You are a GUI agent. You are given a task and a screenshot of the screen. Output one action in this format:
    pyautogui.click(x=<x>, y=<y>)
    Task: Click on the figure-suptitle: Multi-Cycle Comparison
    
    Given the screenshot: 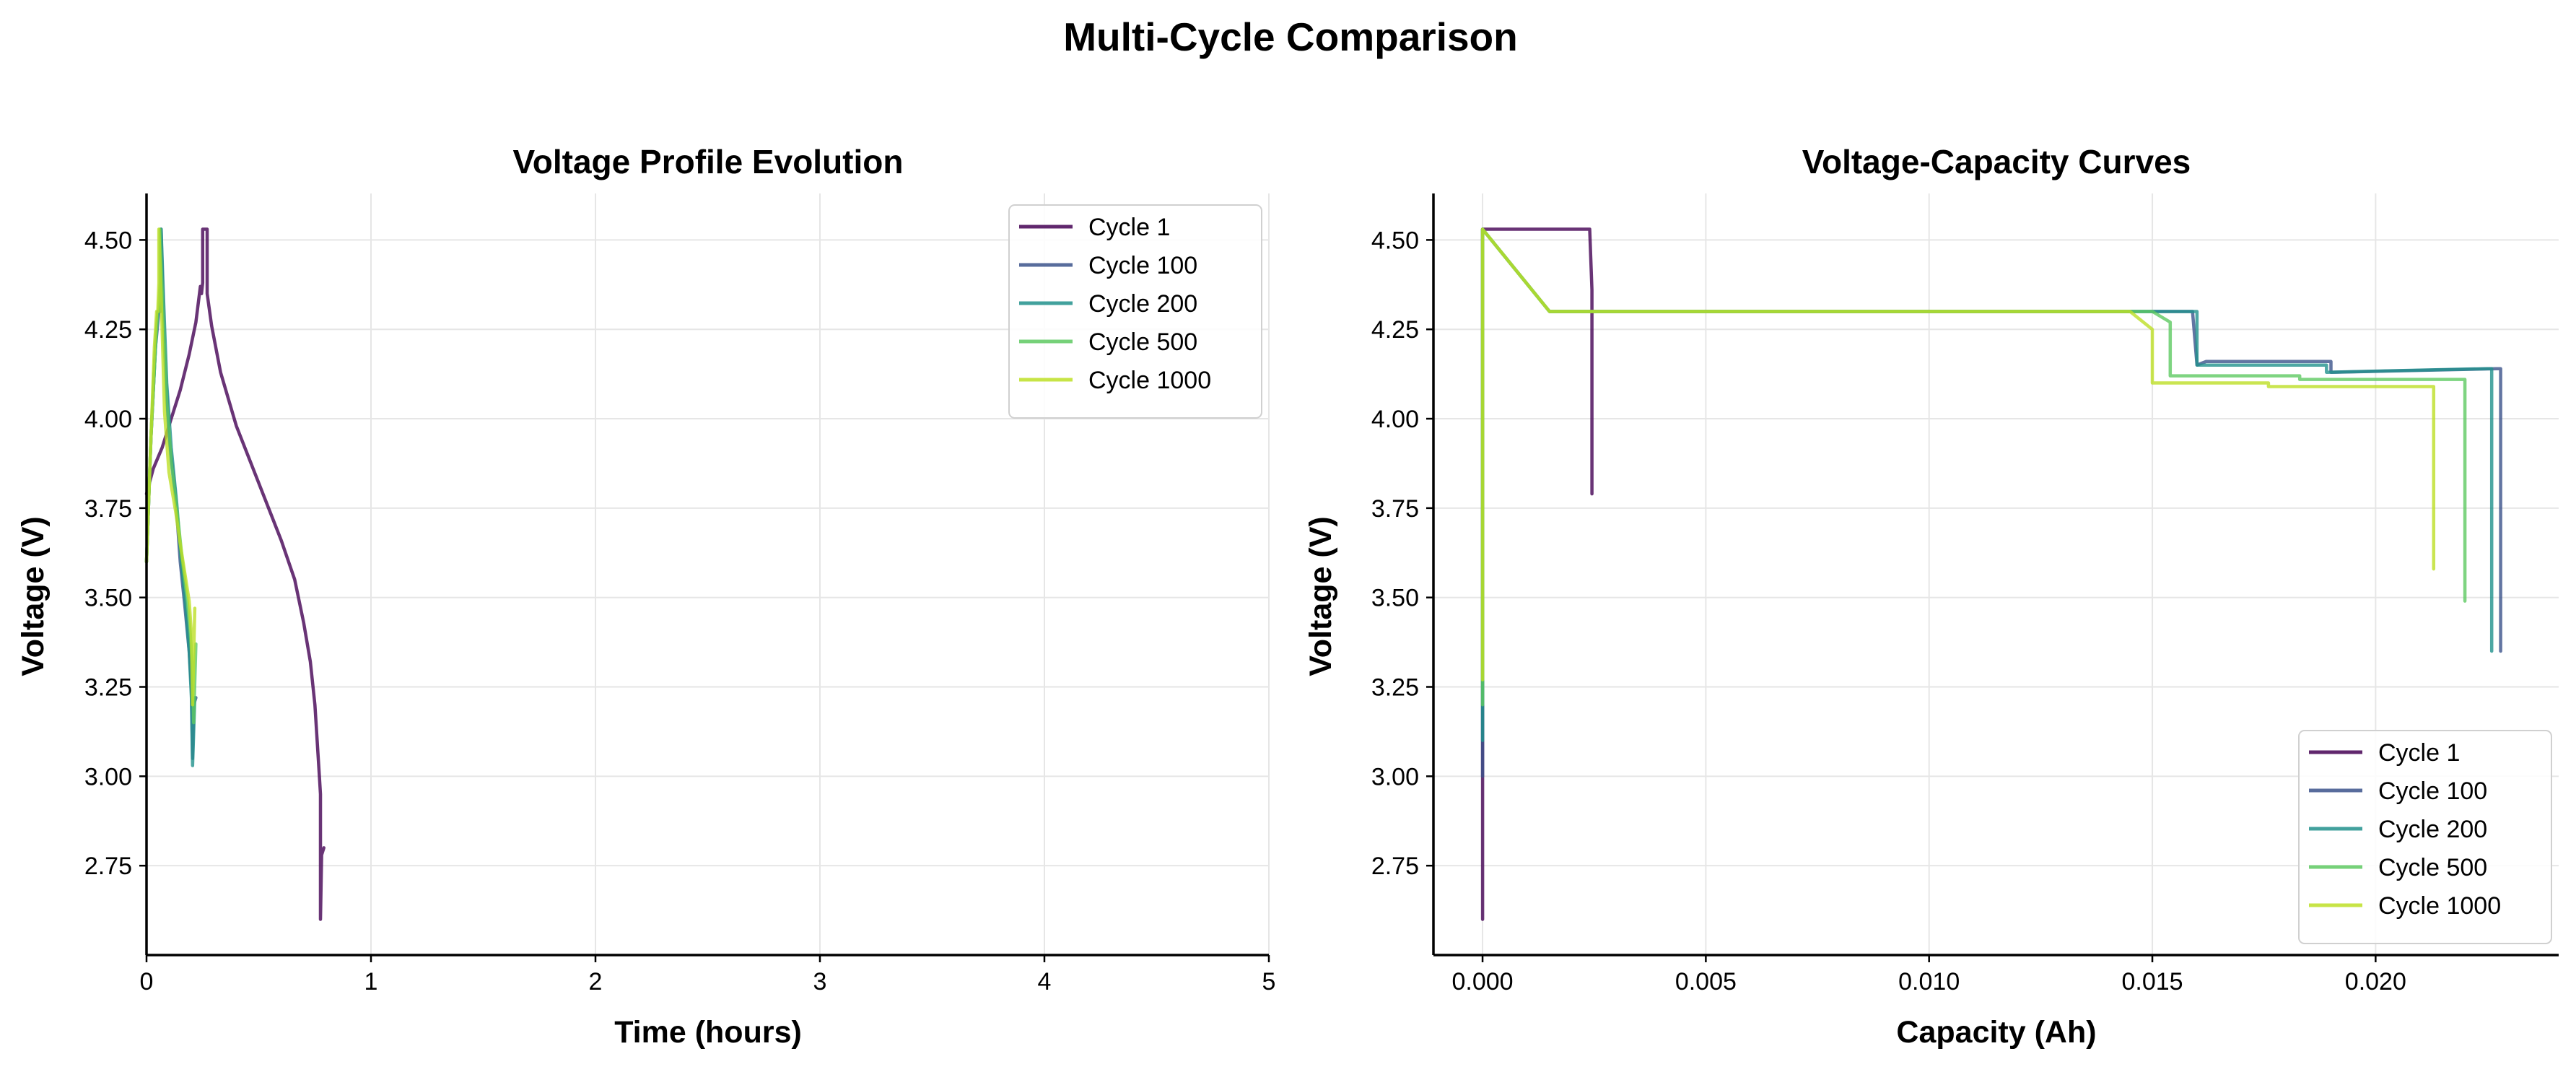 What is the action you would take?
    pyautogui.click(x=1290, y=36)
    